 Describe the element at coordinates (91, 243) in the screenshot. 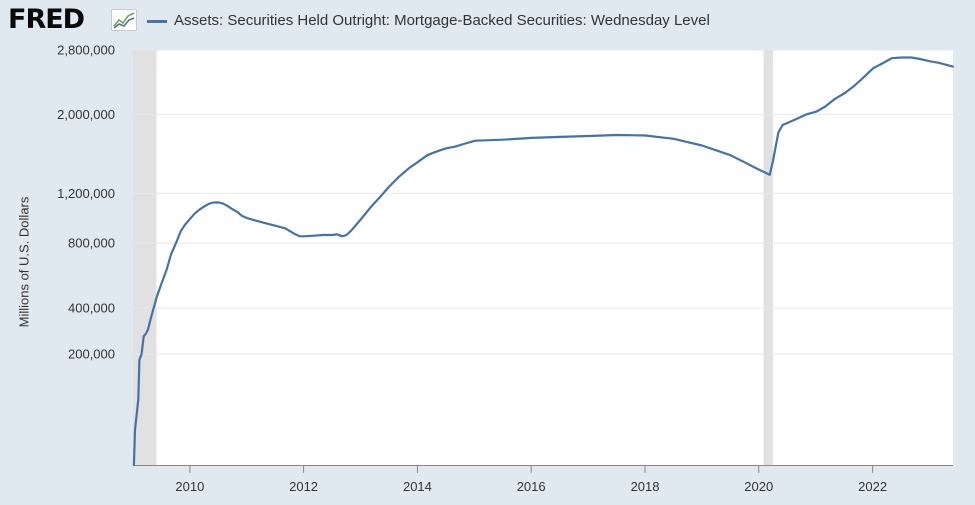

I see `y-tick-label: 800,000` at that location.